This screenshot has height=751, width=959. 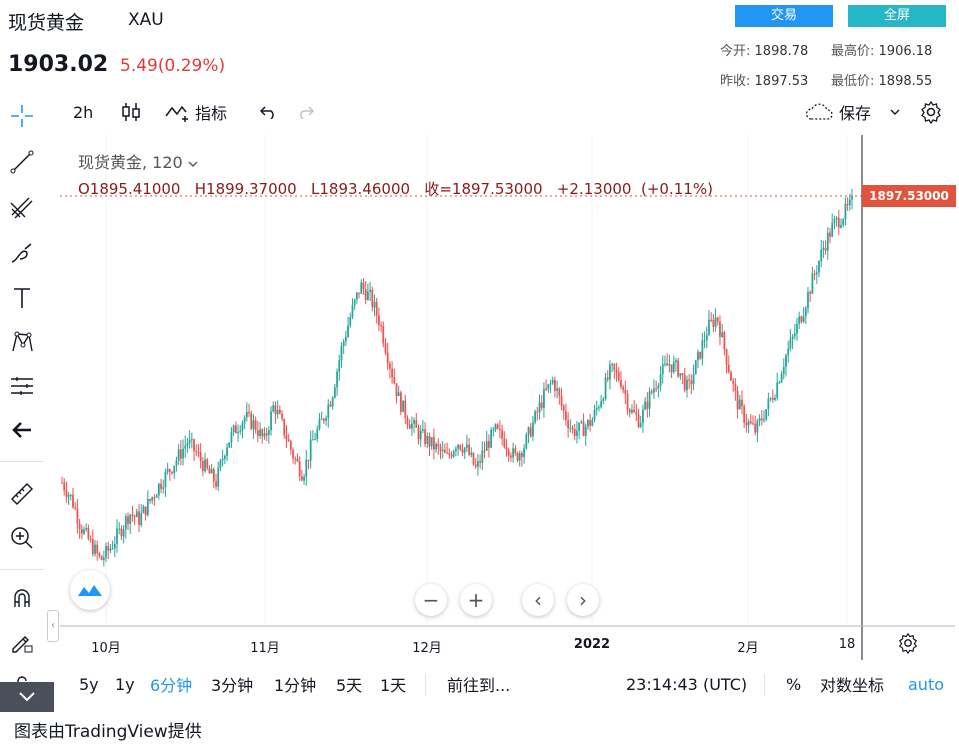 What do you see at coordinates (895, 112) in the screenshot?
I see `save-dropdown-chevron-icon` at bounding box center [895, 112].